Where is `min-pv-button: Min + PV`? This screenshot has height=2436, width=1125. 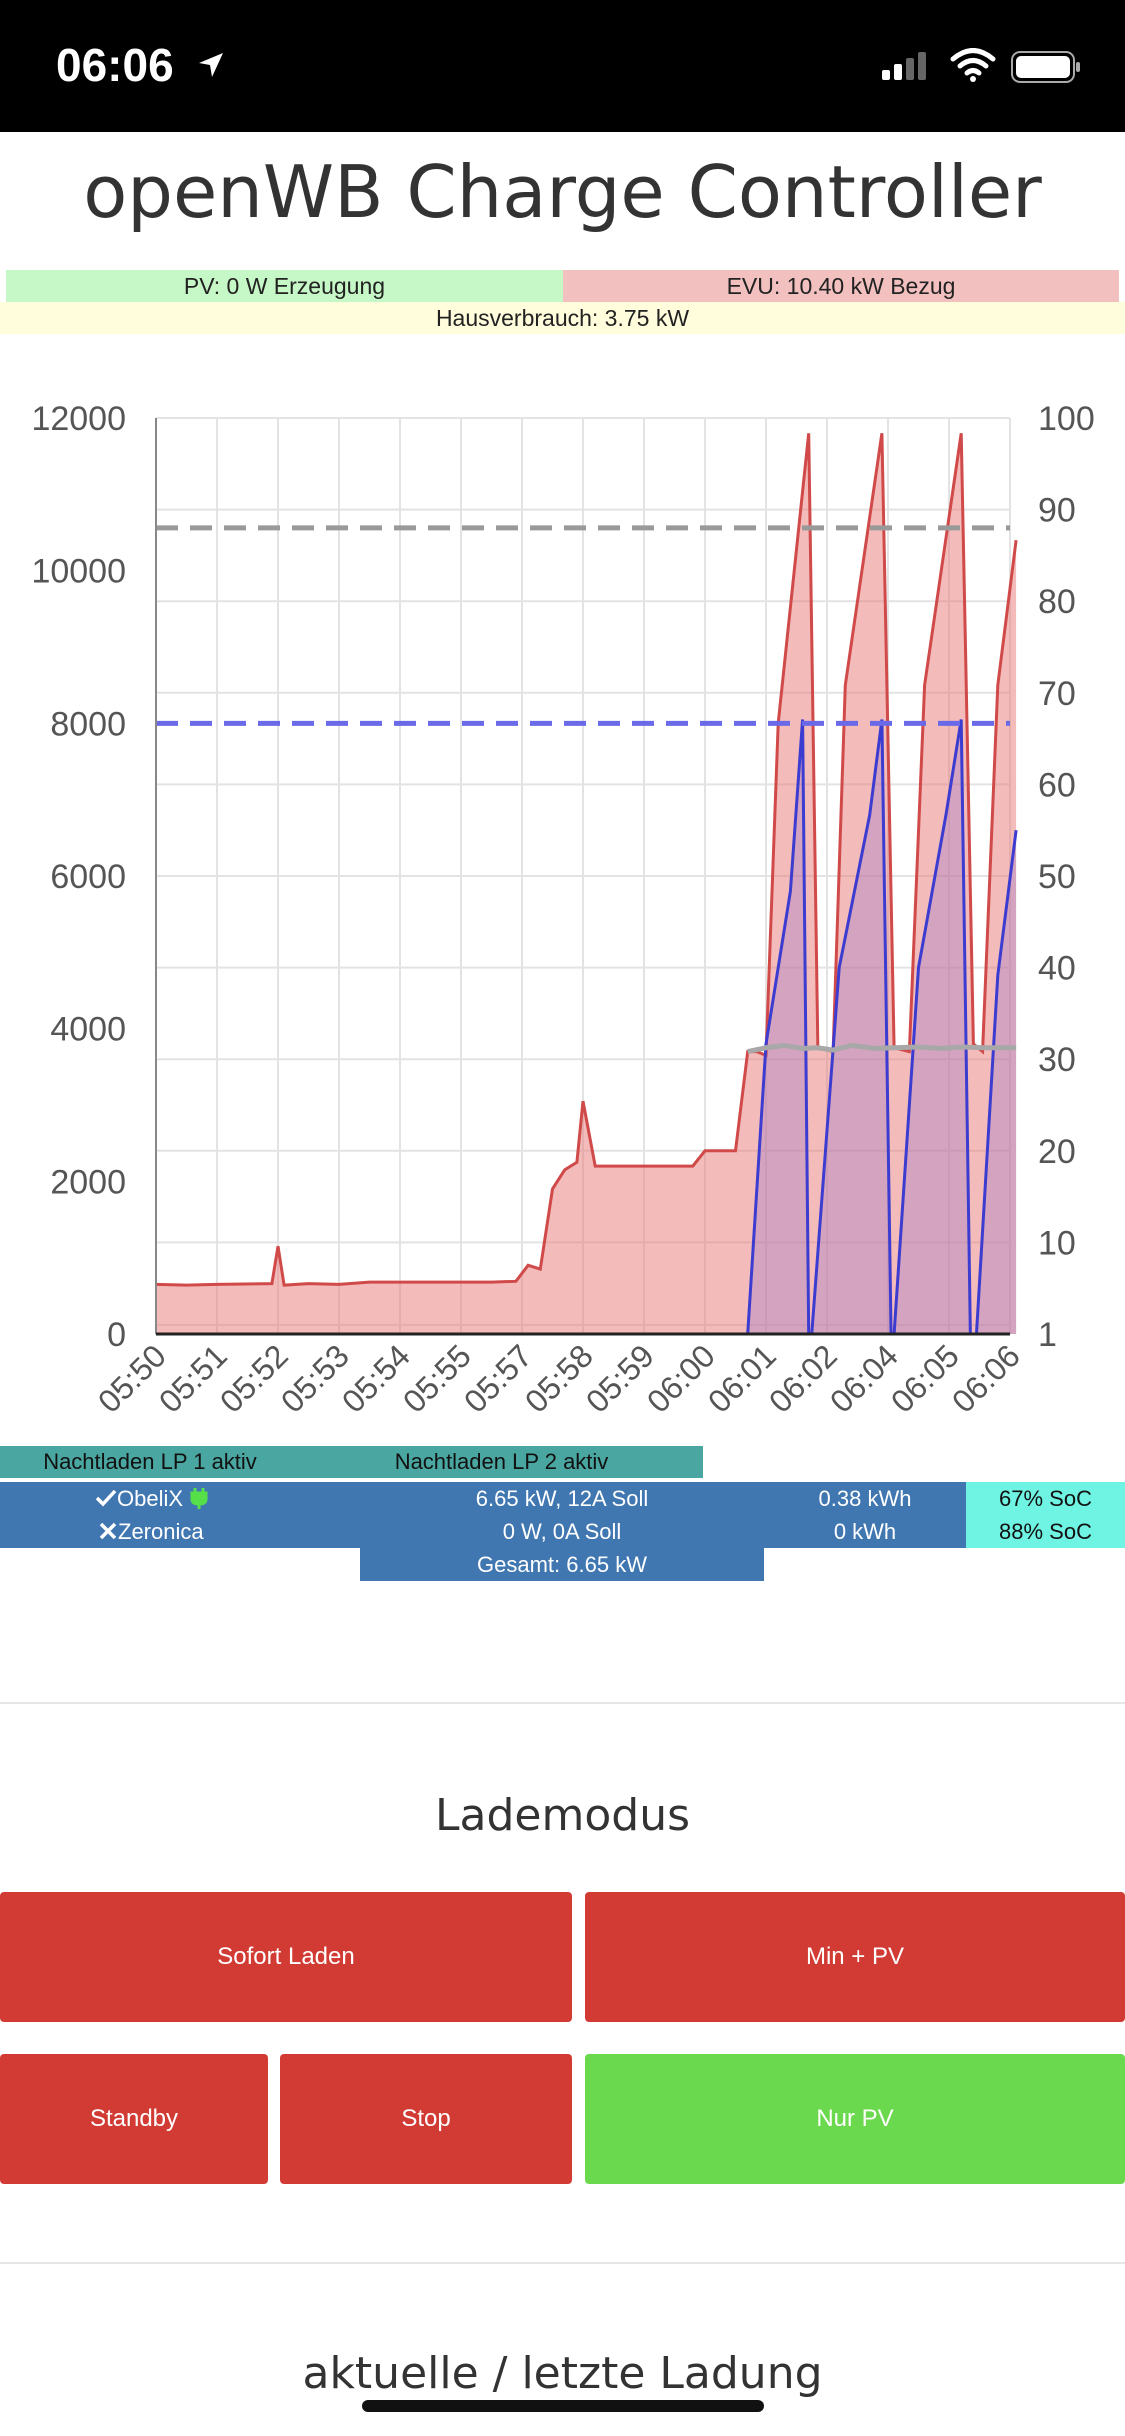
min-pv-button: Min + PV is located at coordinates (855, 1957).